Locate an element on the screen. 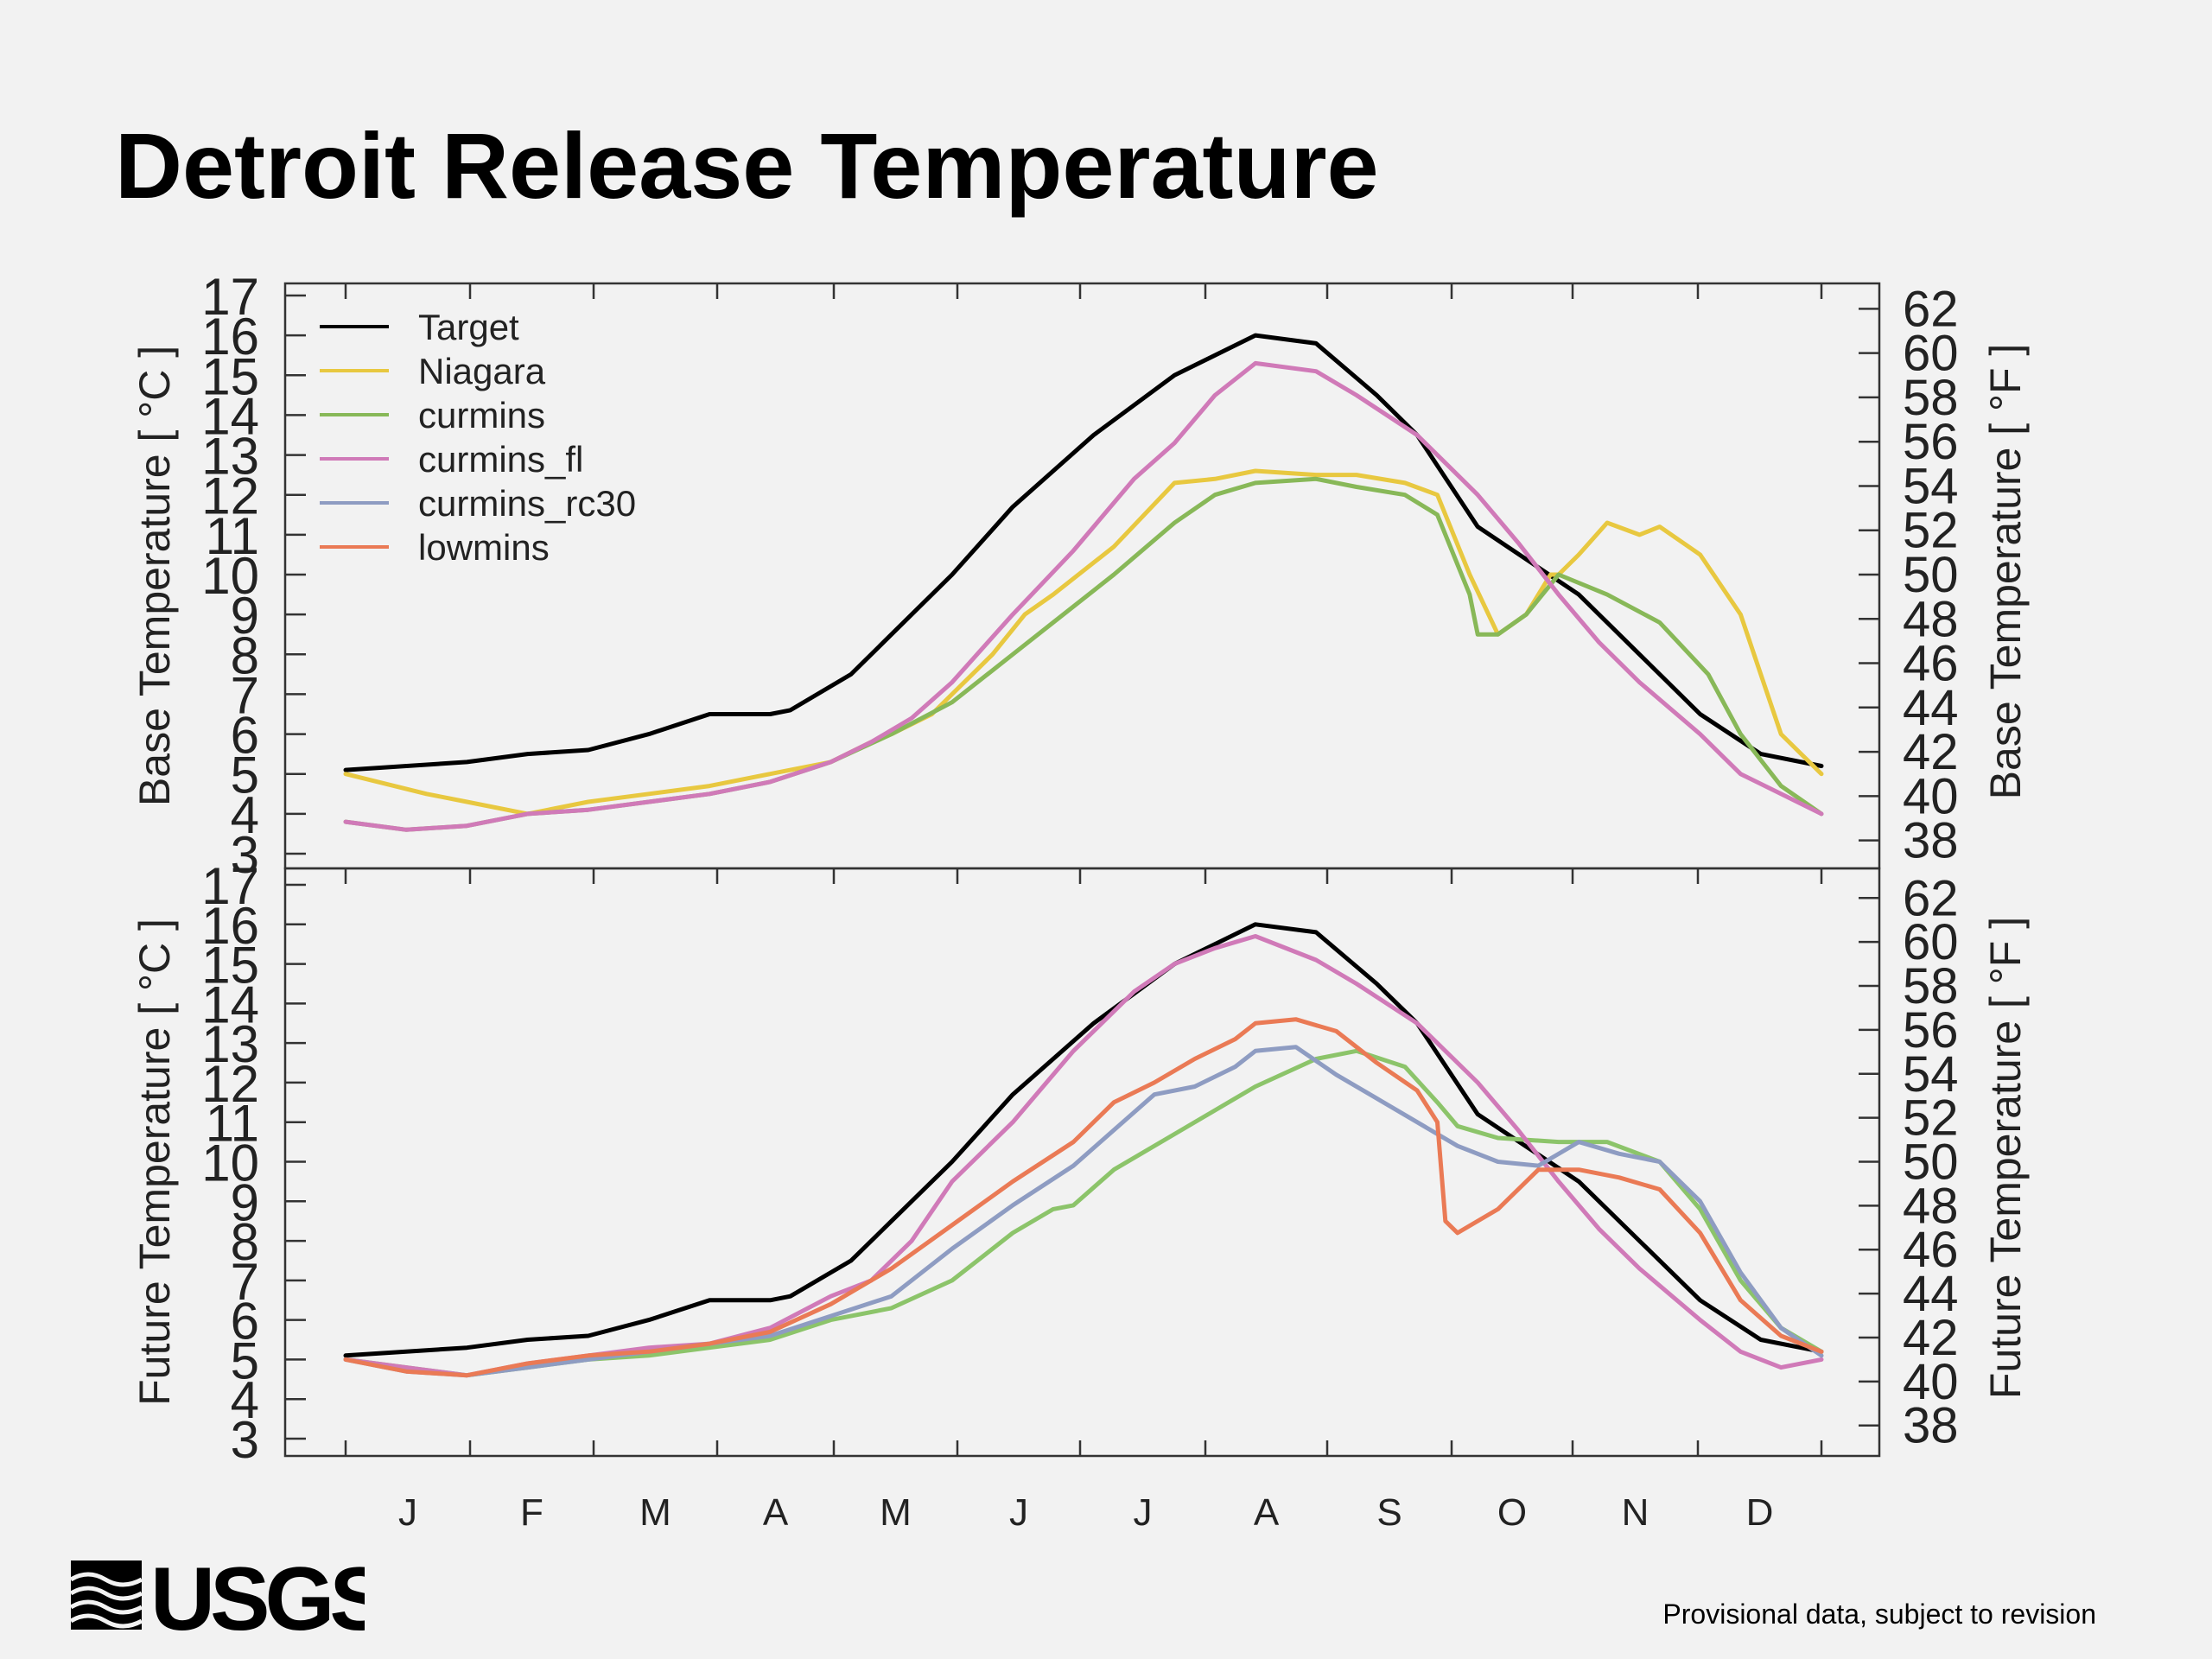 The height and width of the screenshot is (1659, 2212). series-line-niagara is located at coordinates (1083, 642).